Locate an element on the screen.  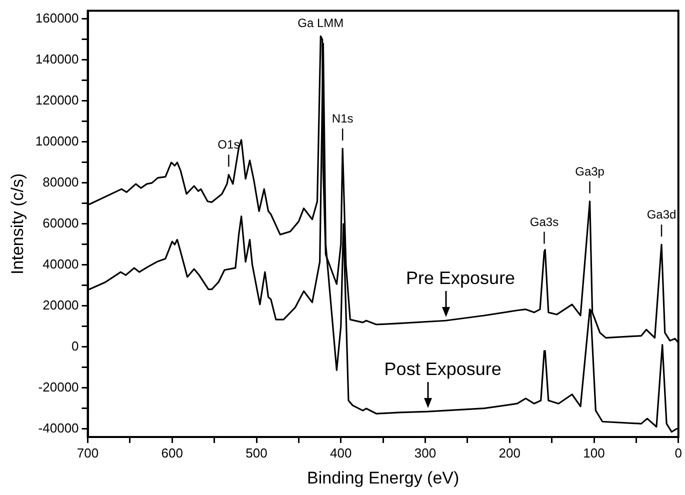
y-tick-label: 100000 is located at coordinates (57, 141).